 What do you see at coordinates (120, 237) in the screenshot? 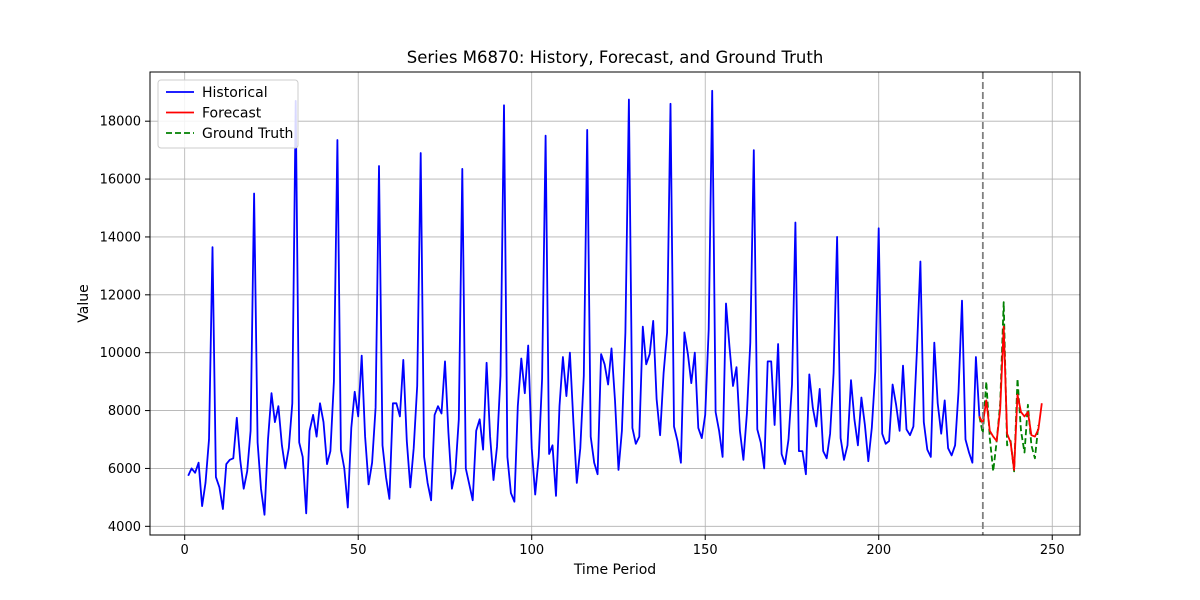
I see `y-tick-label: 14000` at bounding box center [120, 237].